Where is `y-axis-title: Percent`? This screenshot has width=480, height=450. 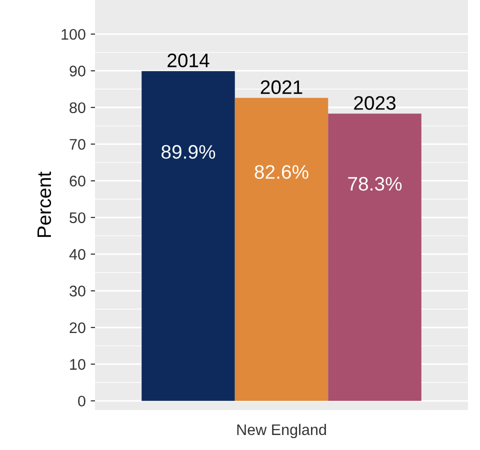 y-axis-title: Percent is located at coordinates (45, 204).